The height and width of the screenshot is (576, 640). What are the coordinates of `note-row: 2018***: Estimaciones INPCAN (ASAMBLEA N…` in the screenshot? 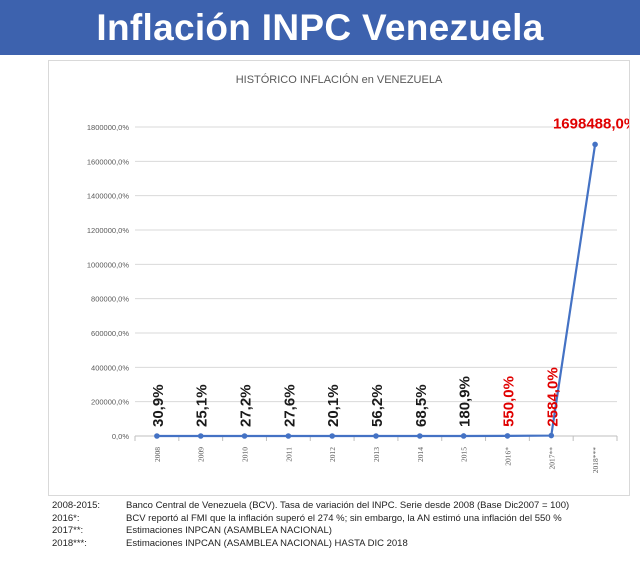 It's located at (342, 544).